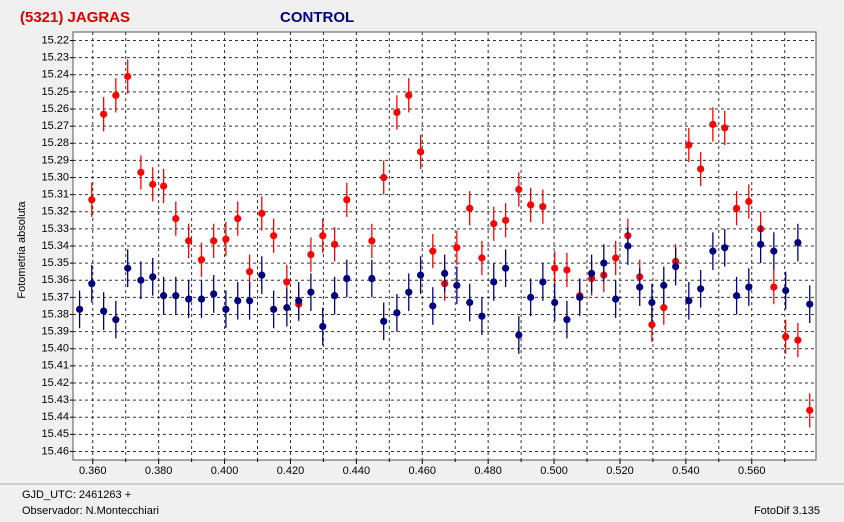 The image size is (844, 522). I want to click on y-tick-label: 15.39, so click(55, 332).